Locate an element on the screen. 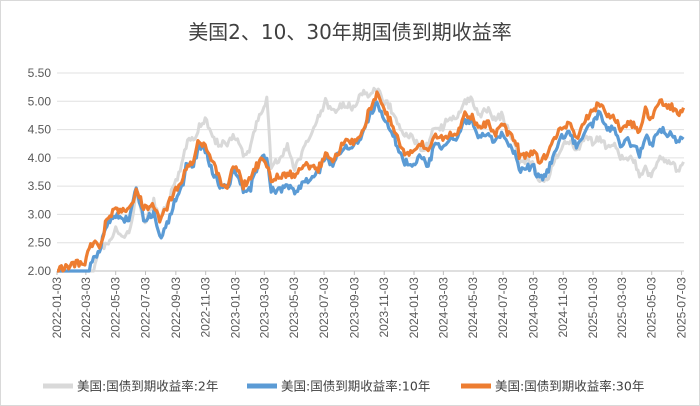 The height and width of the screenshot is (406, 700). x-tick-label: 2025-01-03 is located at coordinates (593, 308).